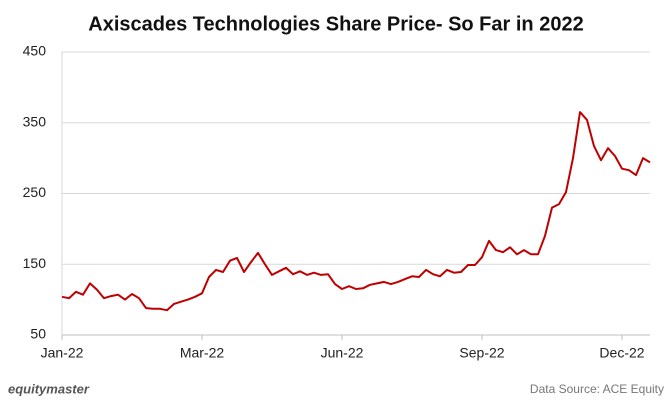 The width and height of the screenshot is (672, 408). What do you see at coordinates (621, 353) in the screenshot?
I see `x-tick-label: Dec-22` at bounding box center [621, 353].